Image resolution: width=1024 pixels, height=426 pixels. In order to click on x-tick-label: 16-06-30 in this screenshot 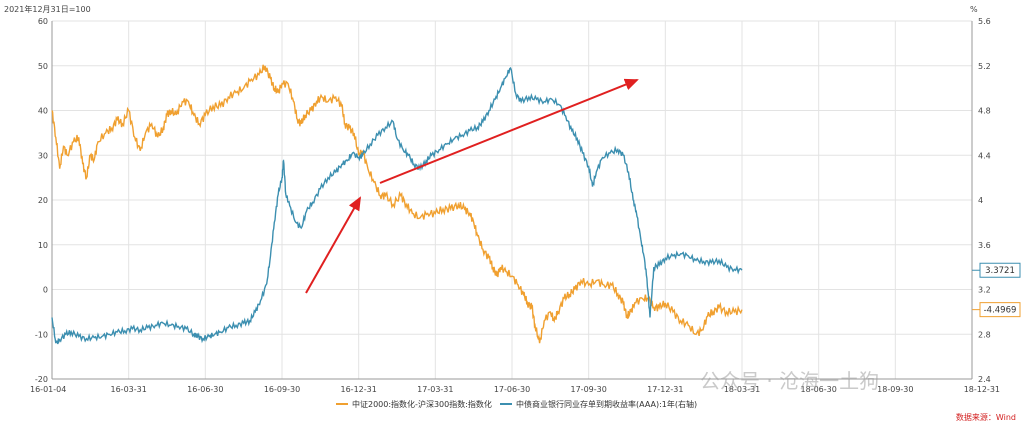, I will do `click(205, 389)`.